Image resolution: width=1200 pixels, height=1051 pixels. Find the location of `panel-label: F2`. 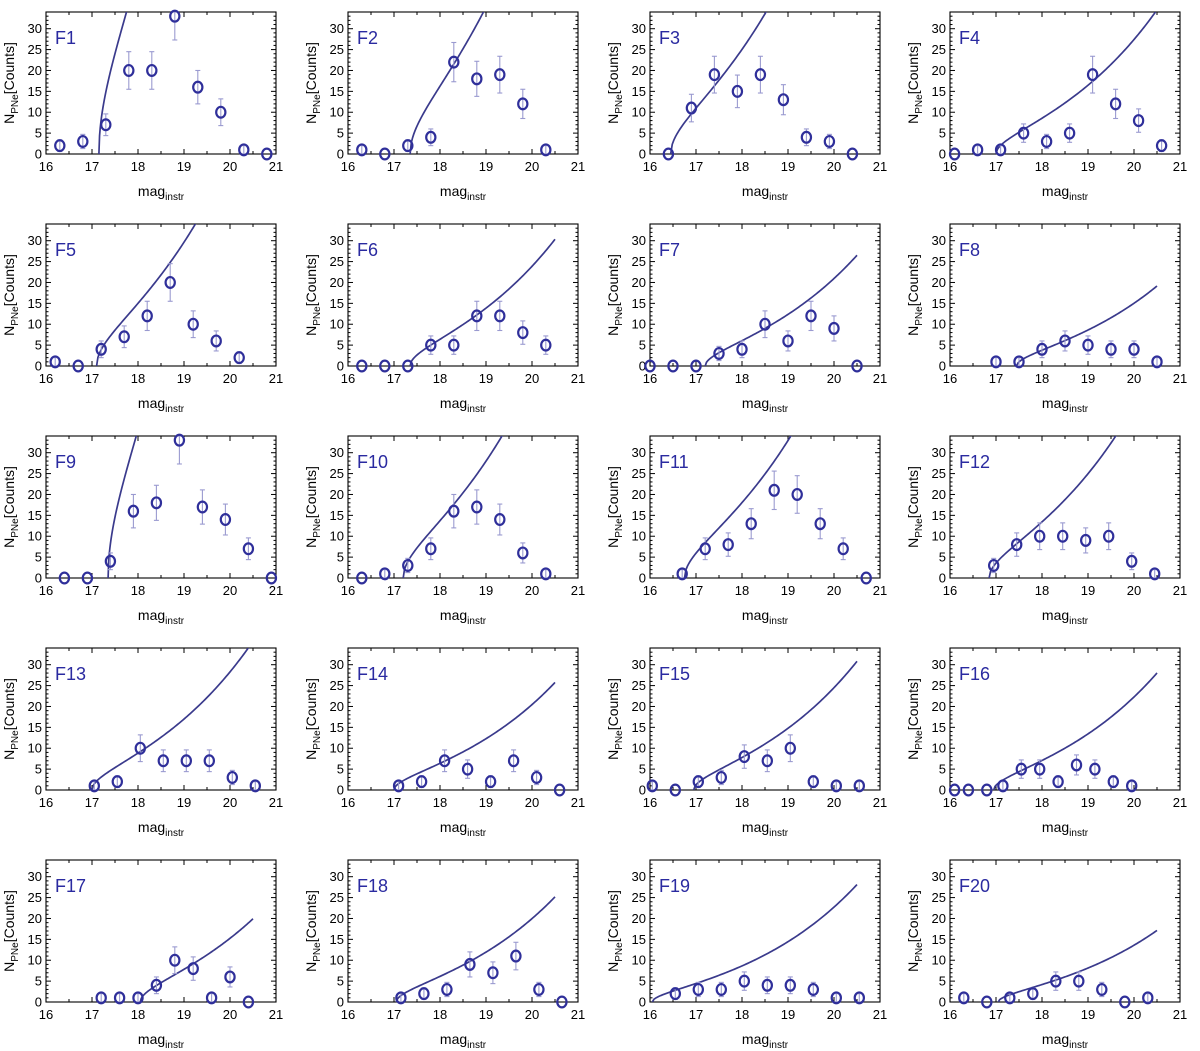

panel-label: F2 is located at coordinates (367, 38).